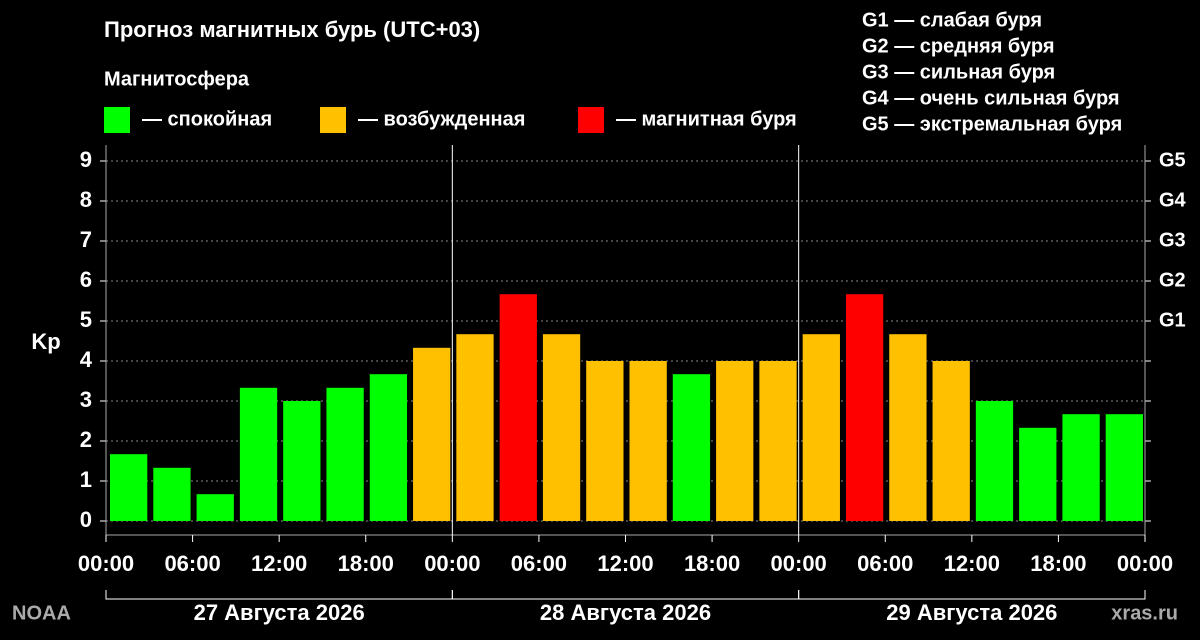 The width and height of the screenshot is (1200, 640). Describe the element at coordinates (86, 359) in the screenshot. I see `y-tick-label: 4` at that location.